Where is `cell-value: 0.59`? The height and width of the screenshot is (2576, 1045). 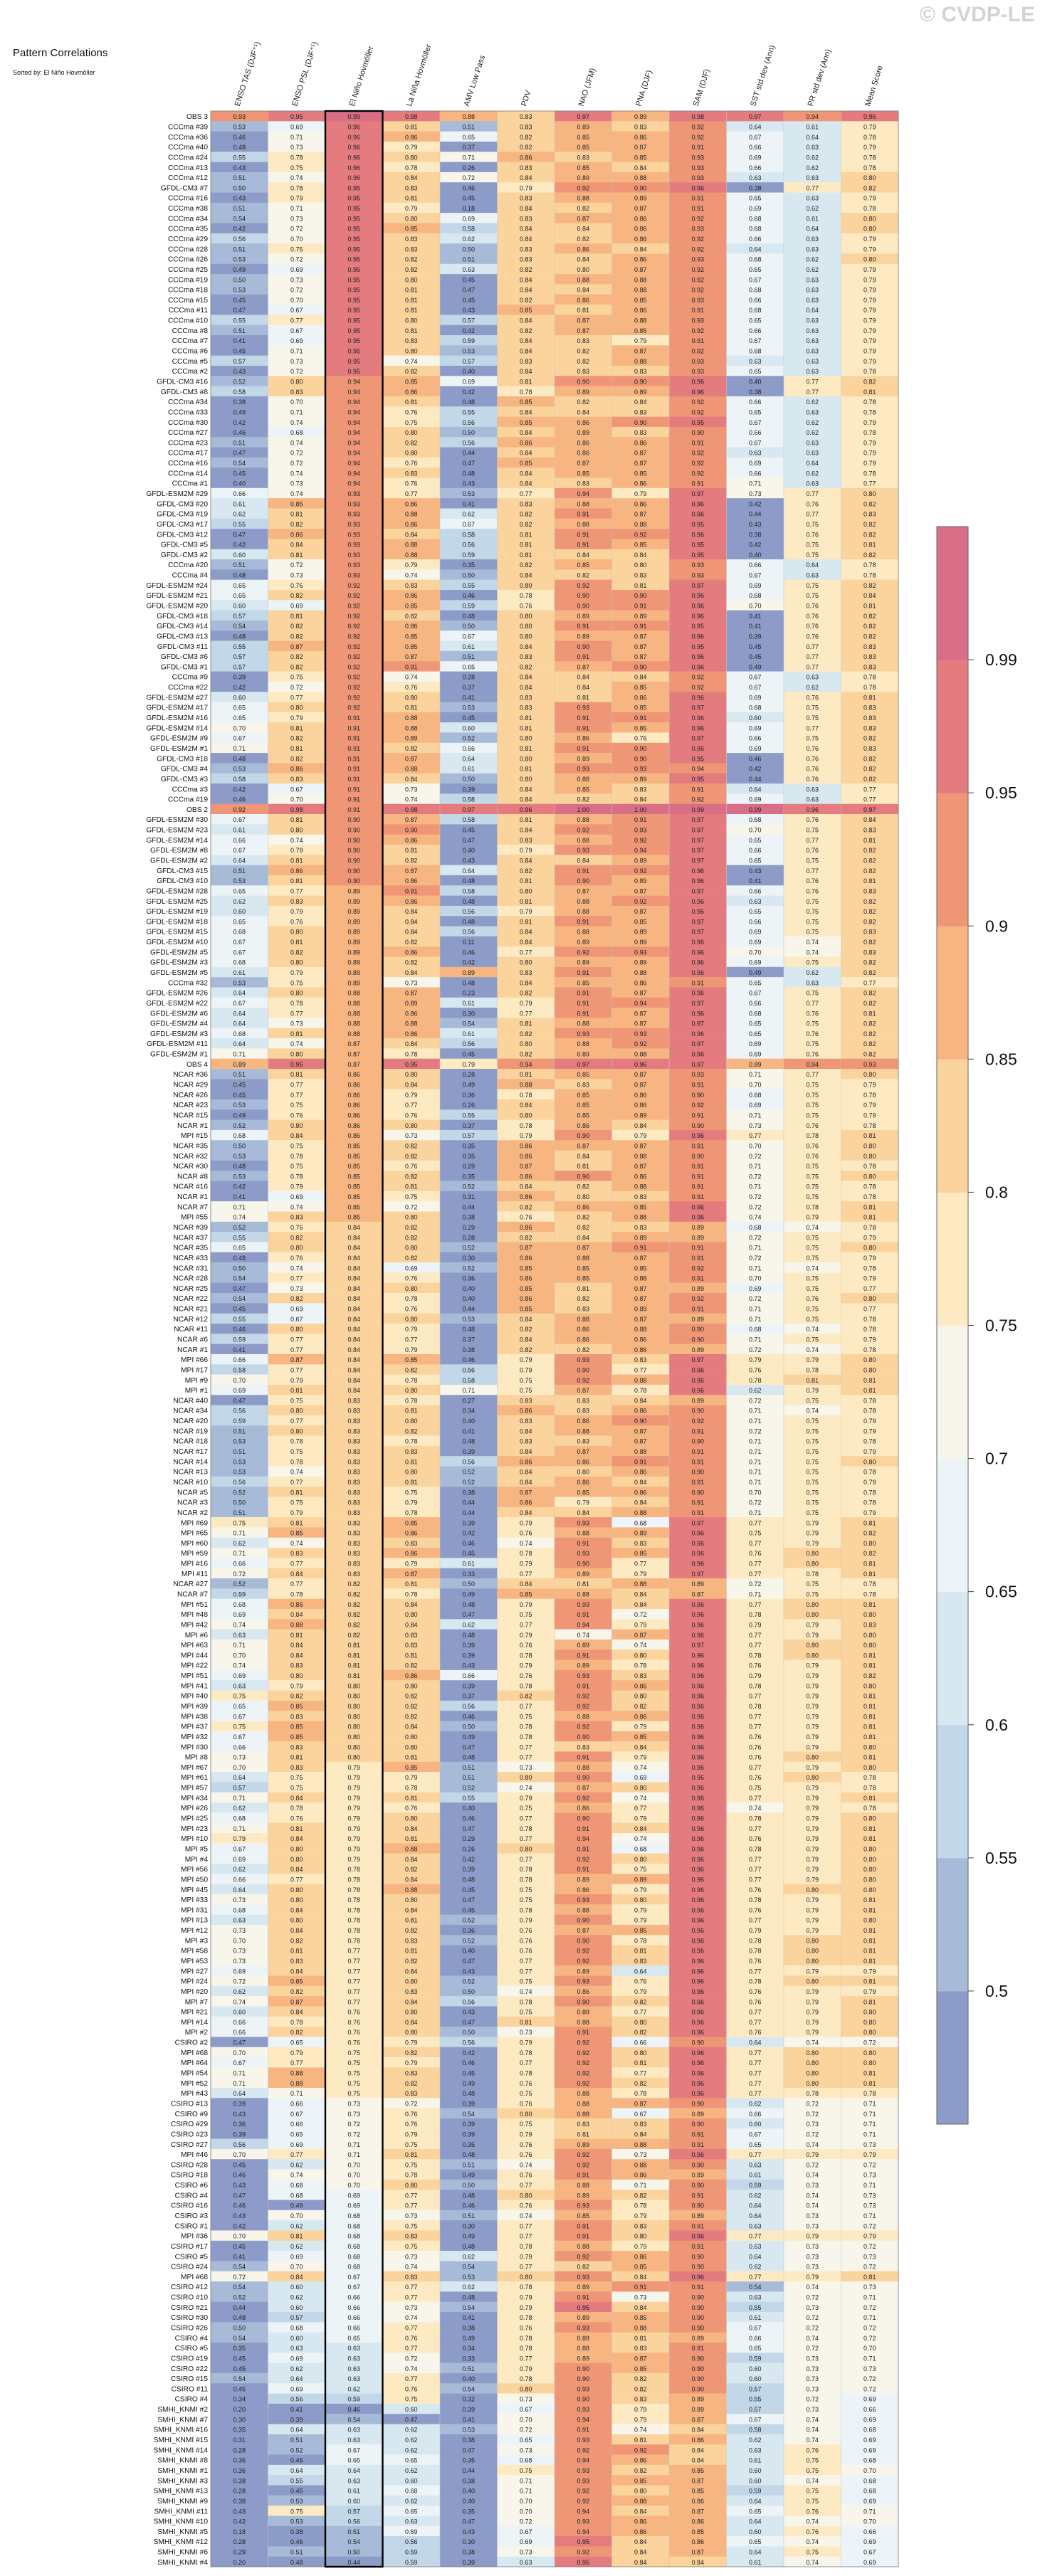 cell-value: 0.59 is located at coordinates (468, 340).